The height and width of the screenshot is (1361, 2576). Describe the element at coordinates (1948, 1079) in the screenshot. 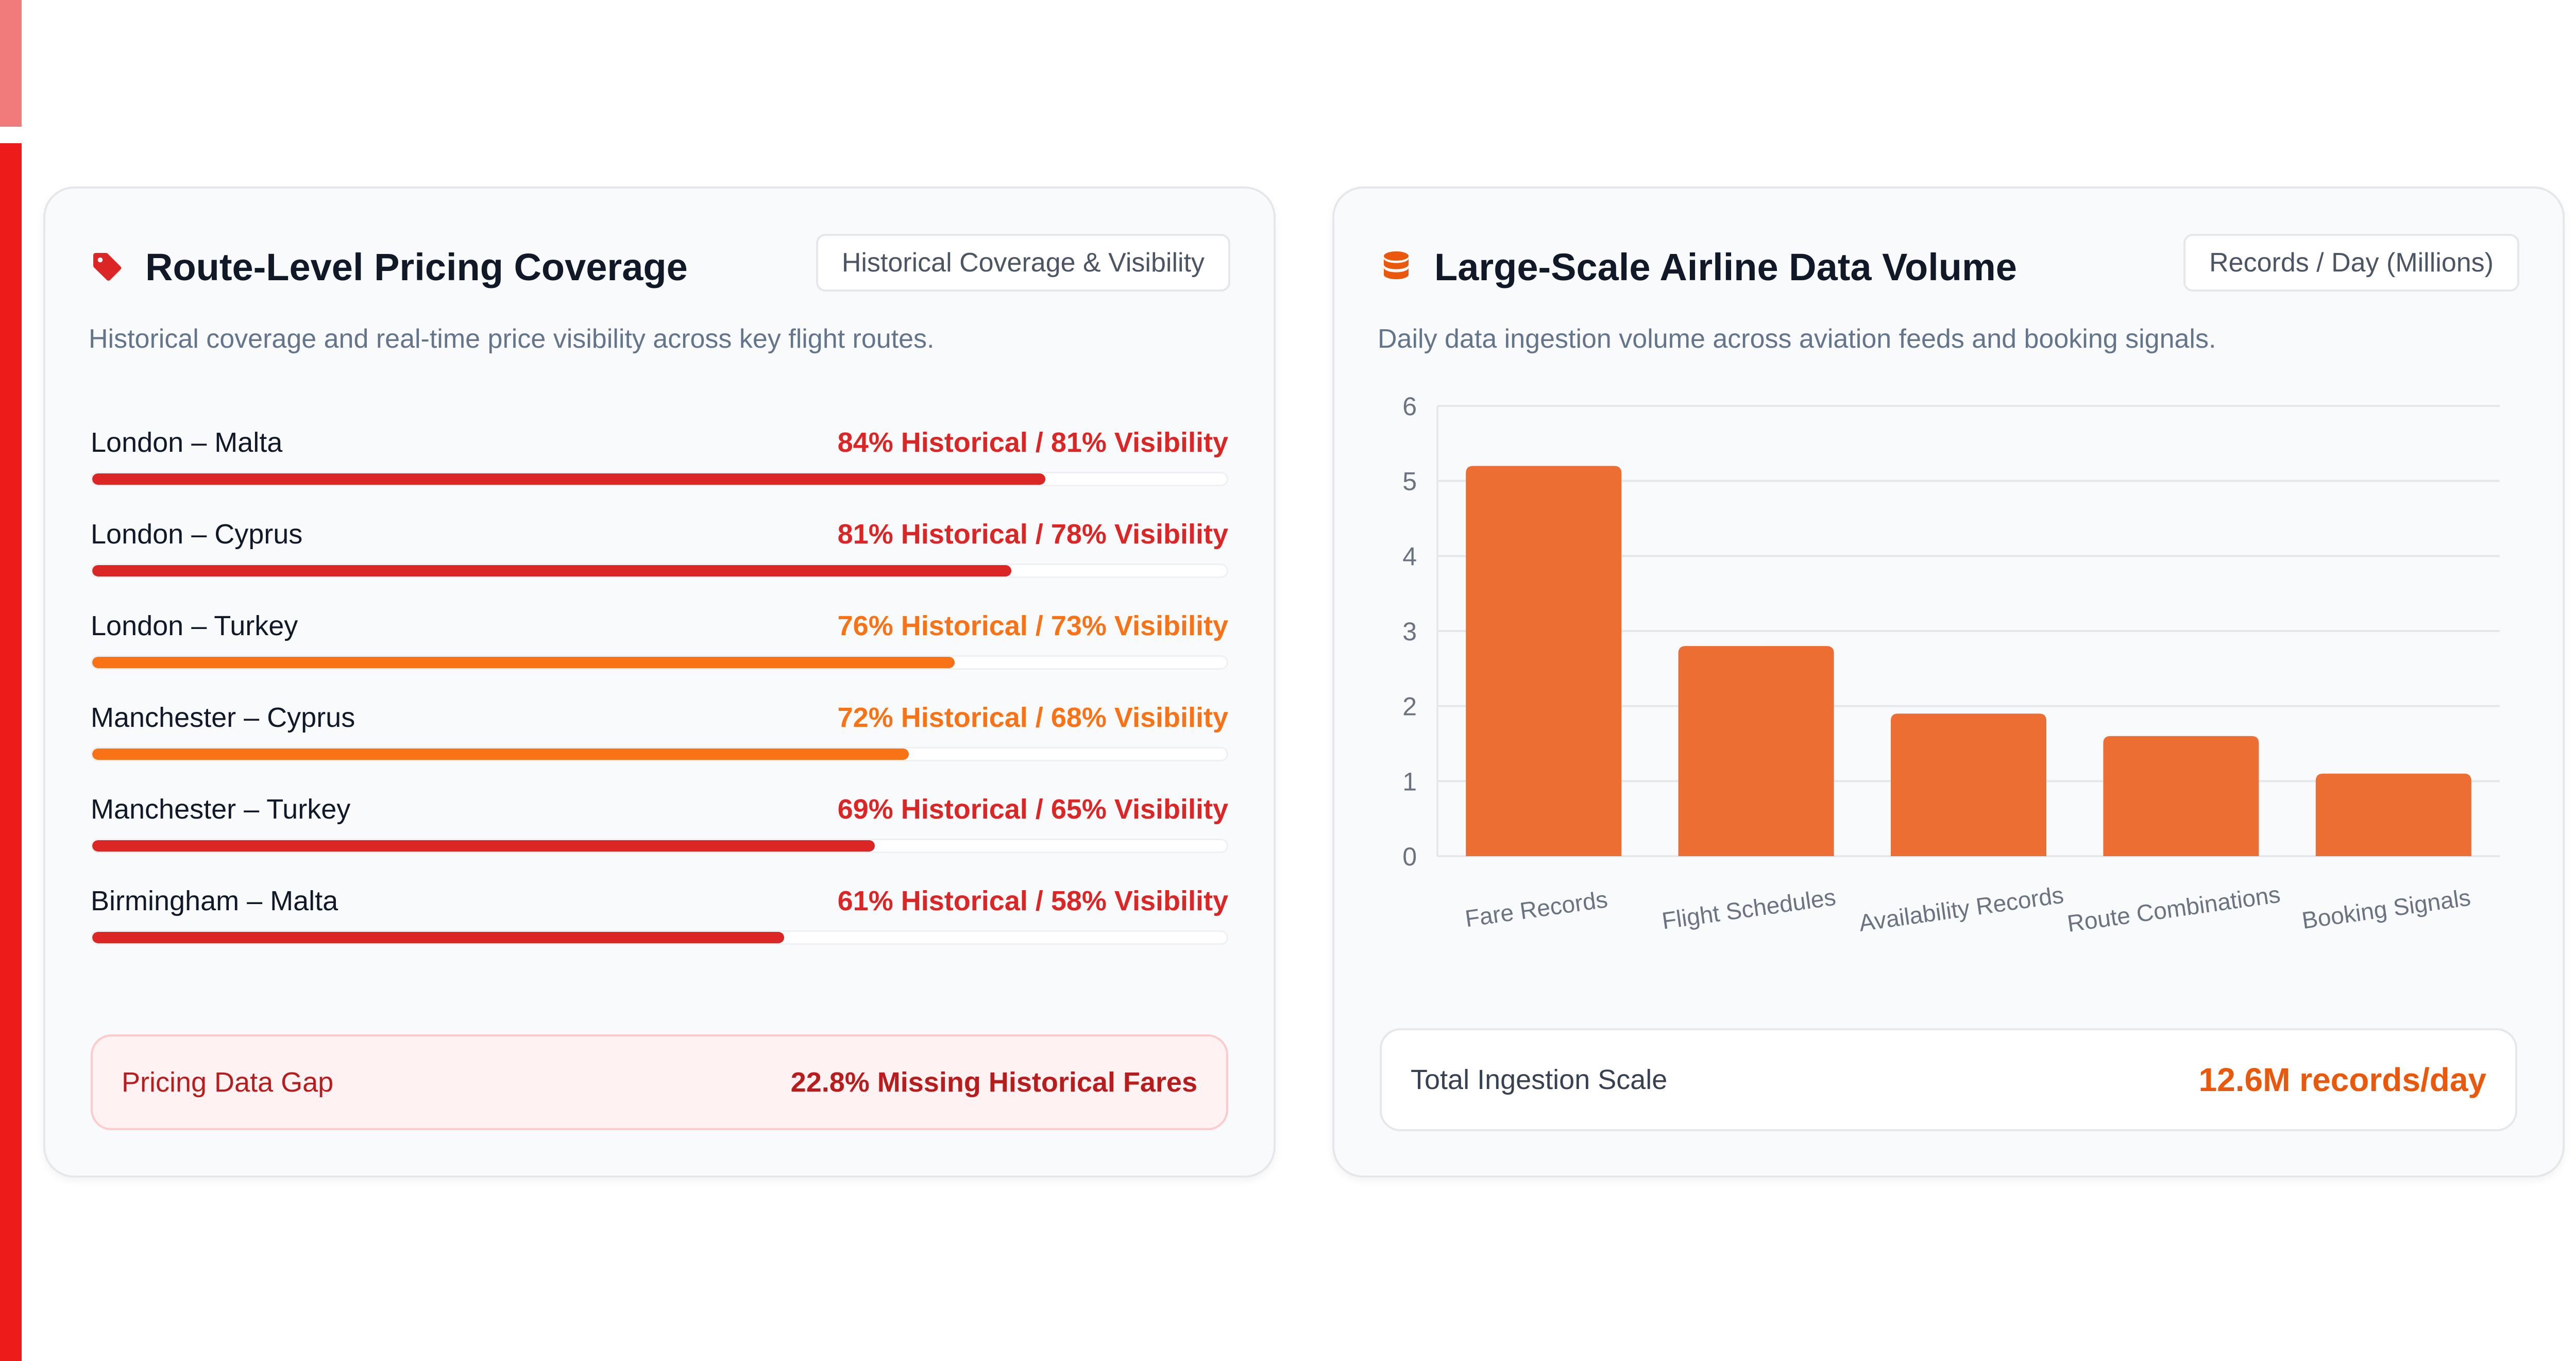

I see `total-ingestion-box: Total Ingestion Scale 12.6M records/day` at that location.